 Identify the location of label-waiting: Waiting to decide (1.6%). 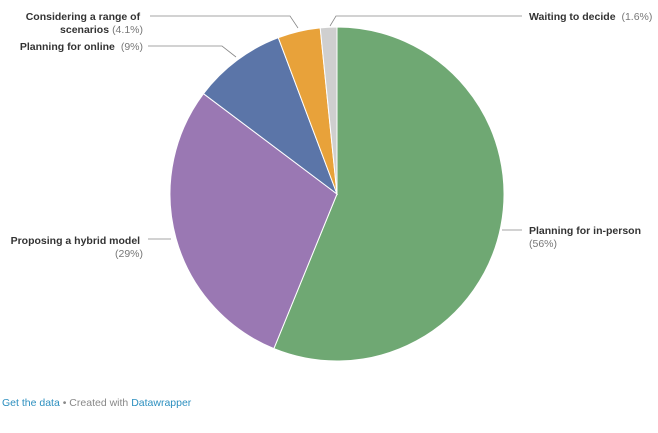
(590, 17).